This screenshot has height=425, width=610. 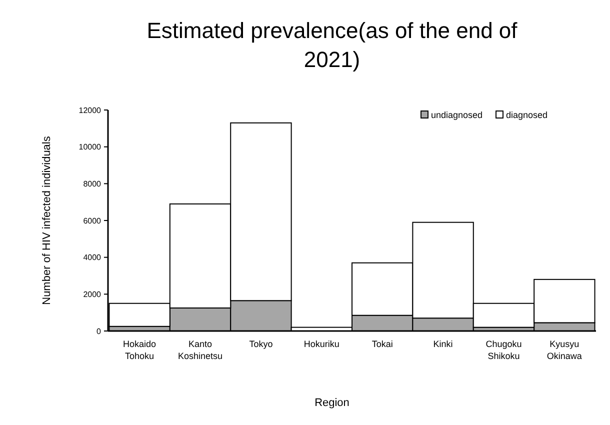 What do you see at coordinates (332, 403) in the screenshot?
I see `x-axis-title: Region` at bounding box center [332, 403].